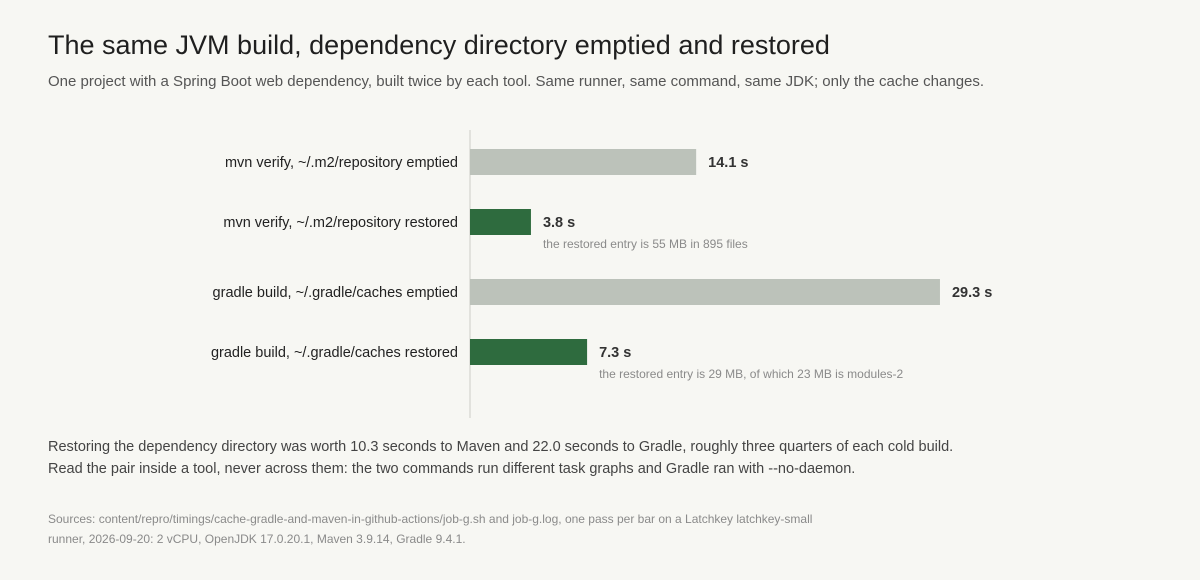 The width and height of the screenshot is (1200, 580). I want to click on category-label: mvn verify, ~/.m2/repository emptied, so click(341, 163).